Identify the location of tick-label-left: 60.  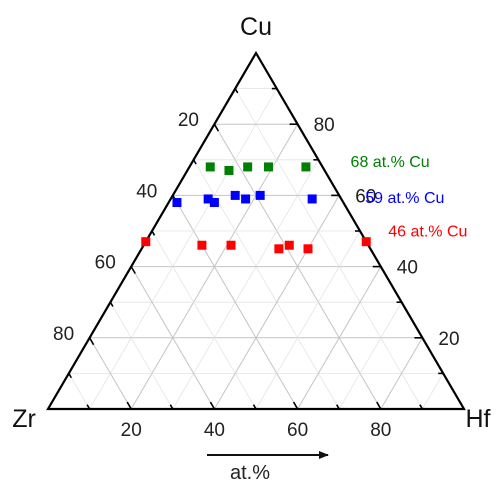
(105, 263).